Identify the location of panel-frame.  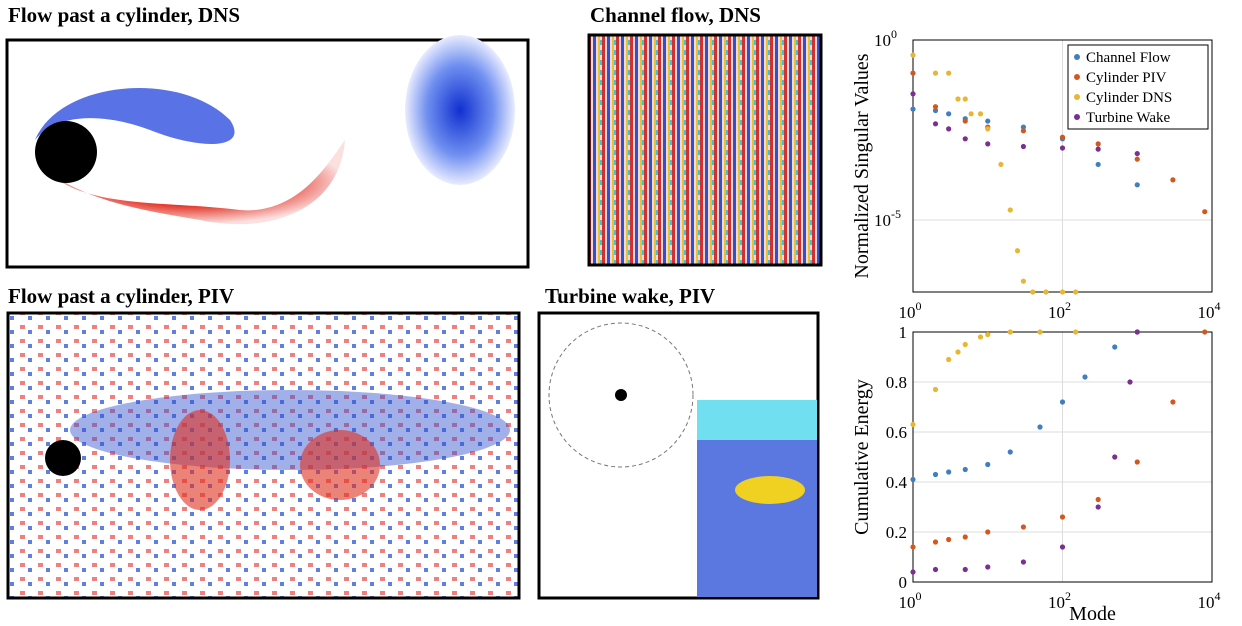
(705, 150).